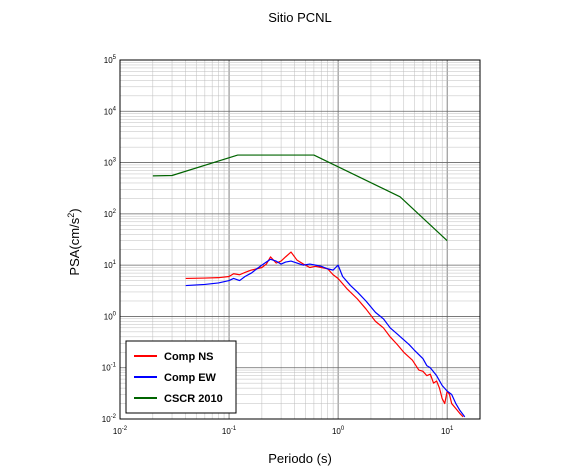  Describe the element at coordinates (115, 263) in the screenshot. I see `y-tick-label-exponent: 1` at that location.